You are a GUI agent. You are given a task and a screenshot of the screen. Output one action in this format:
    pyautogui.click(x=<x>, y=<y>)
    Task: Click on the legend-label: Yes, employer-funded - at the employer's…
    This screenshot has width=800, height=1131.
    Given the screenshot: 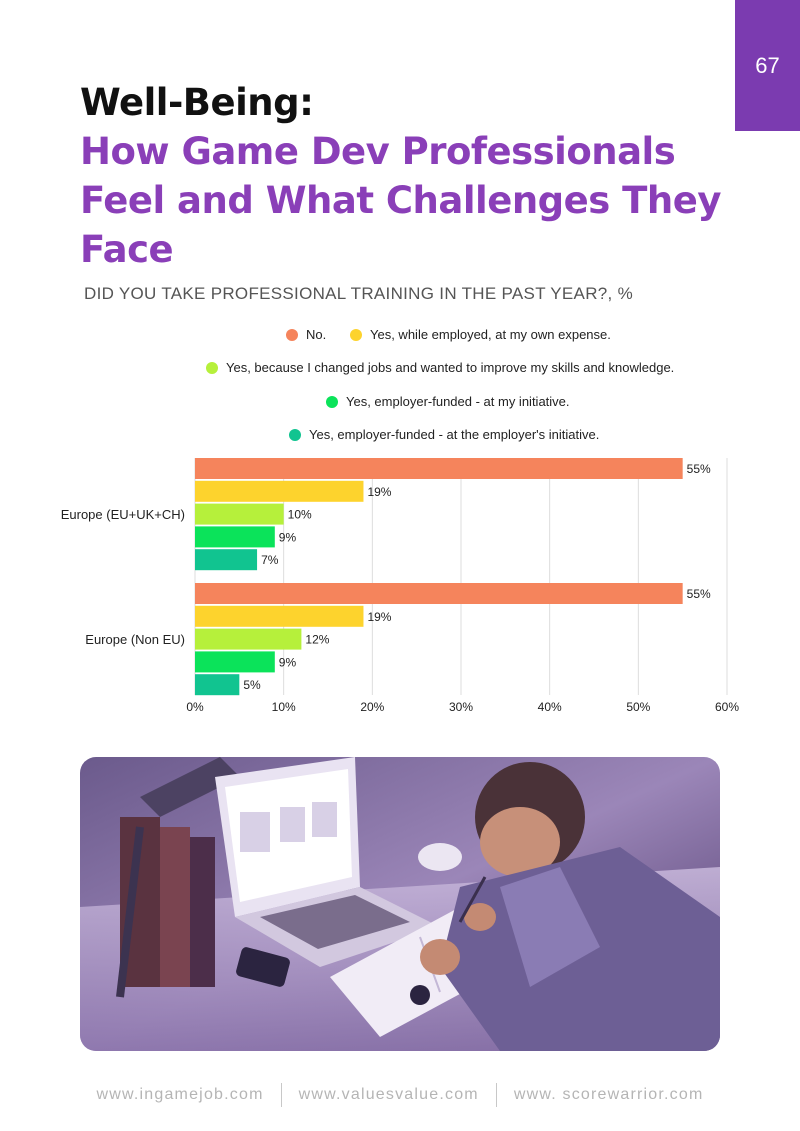 What is the action you would take?
    pyautogui.click(x=454, y=434)
    